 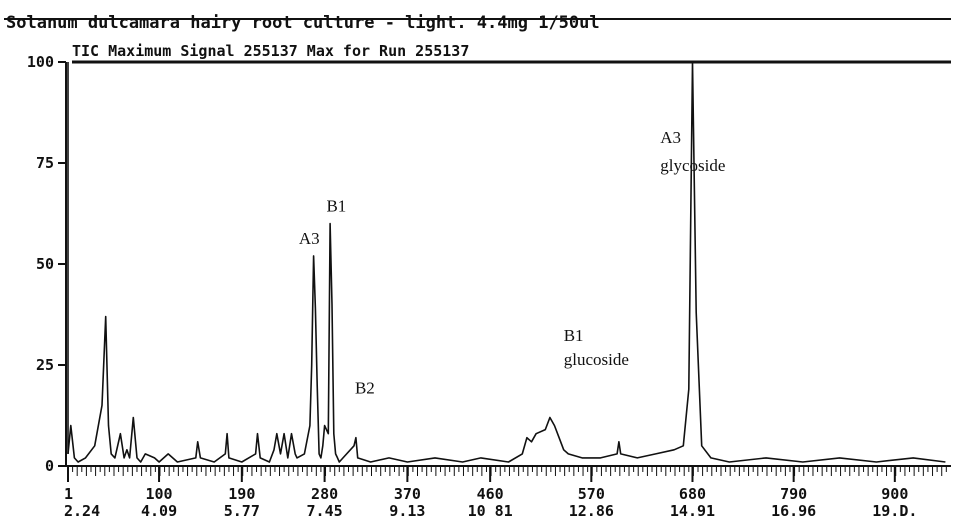 What do you see at coordinates (407, 511) in the screenshot?
I see `x-tick-time-label: 9.13` at bounding box center [407, 511].